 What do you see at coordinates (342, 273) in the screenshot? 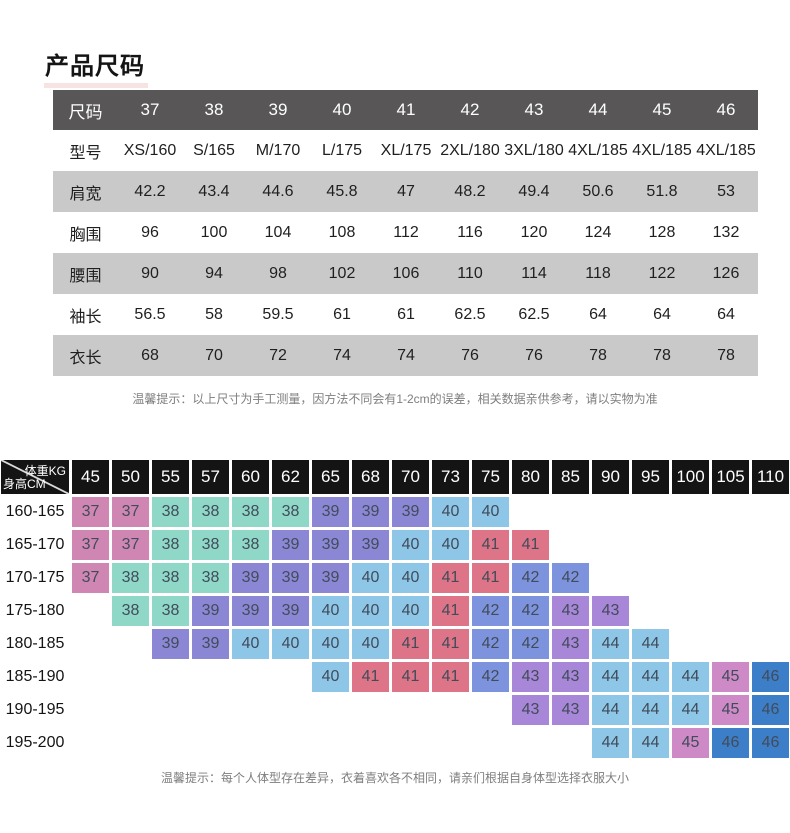
I see `size-table-cell: 102` at bounding box center [342, 273].